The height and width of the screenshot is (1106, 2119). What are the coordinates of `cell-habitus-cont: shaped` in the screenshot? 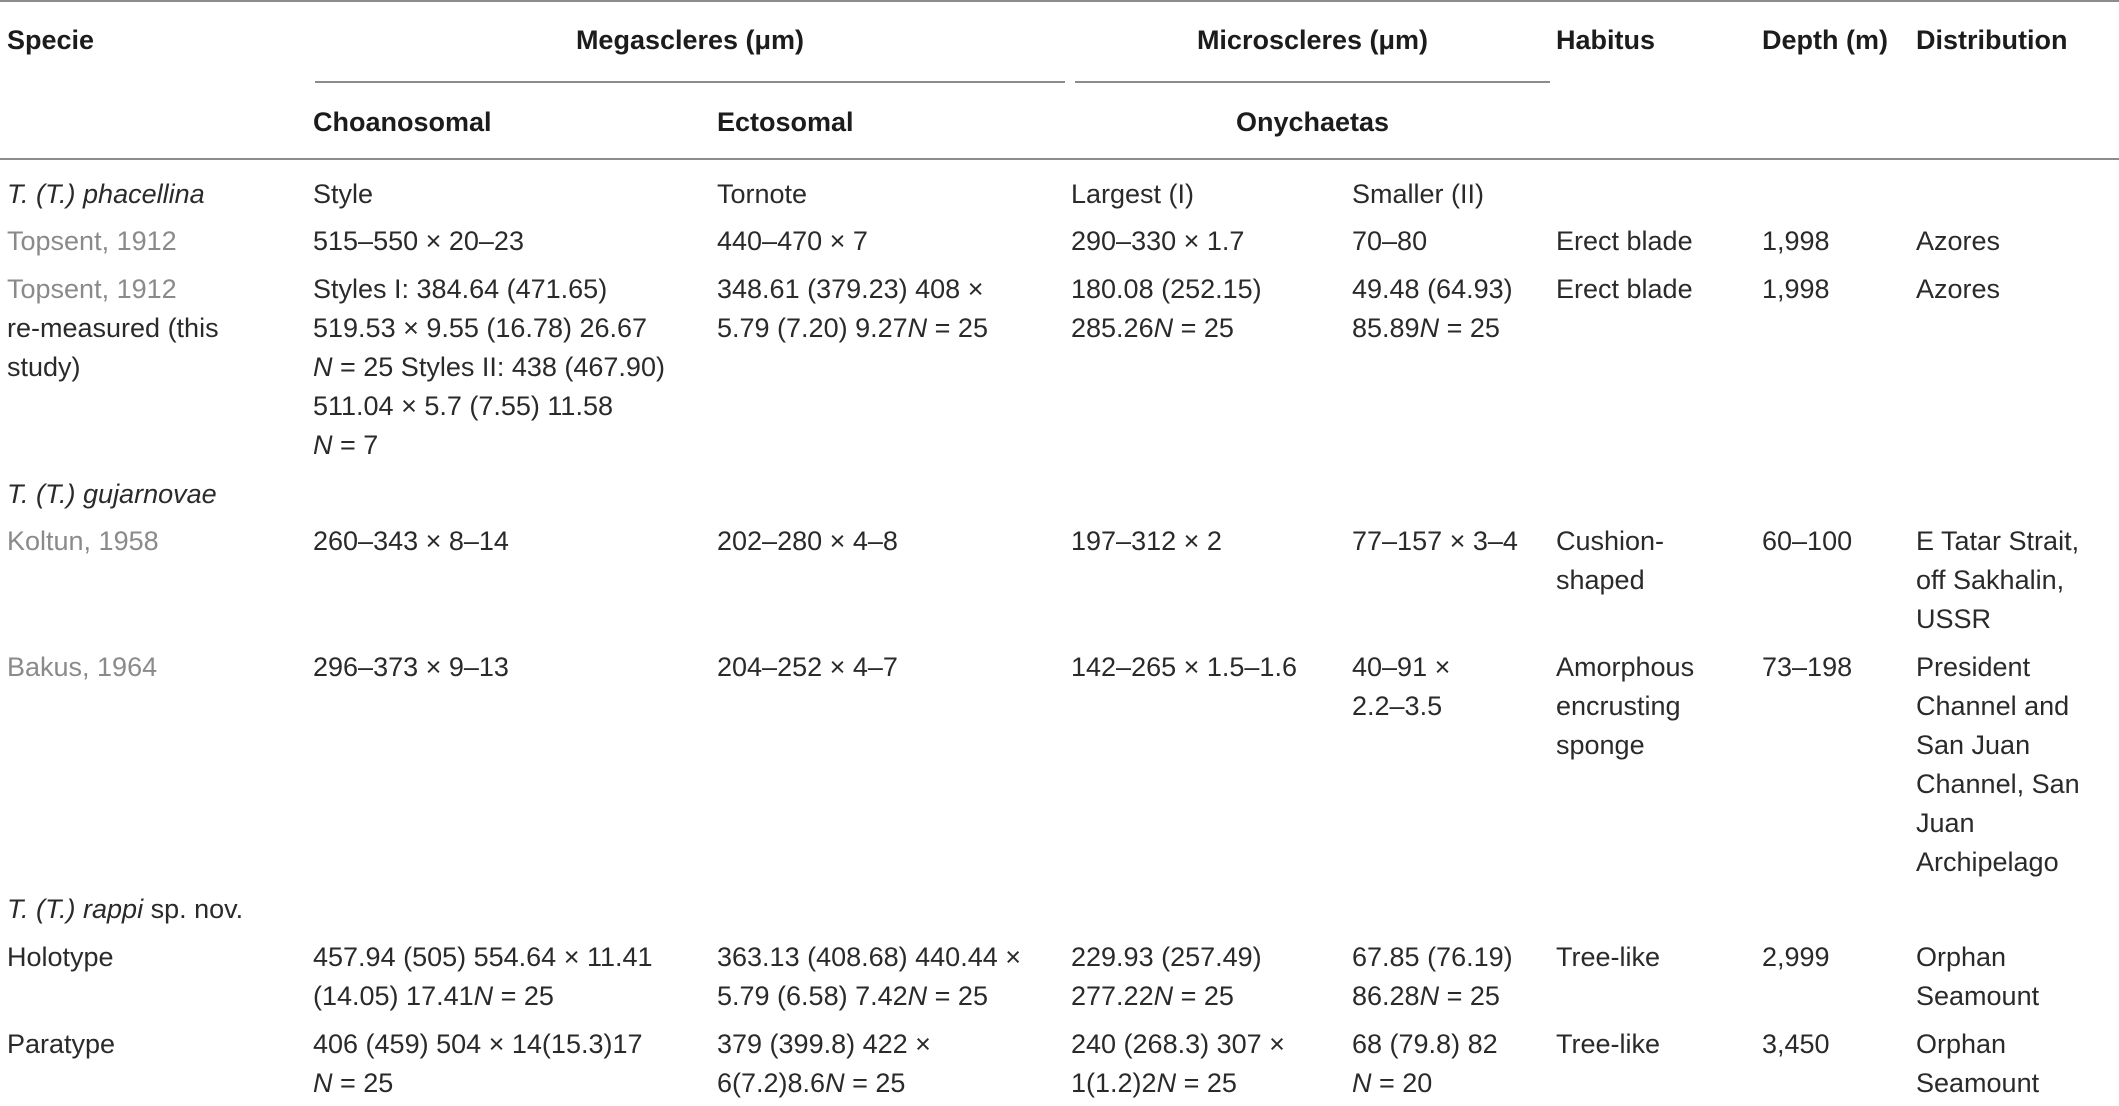 It's located at (1600, 580).